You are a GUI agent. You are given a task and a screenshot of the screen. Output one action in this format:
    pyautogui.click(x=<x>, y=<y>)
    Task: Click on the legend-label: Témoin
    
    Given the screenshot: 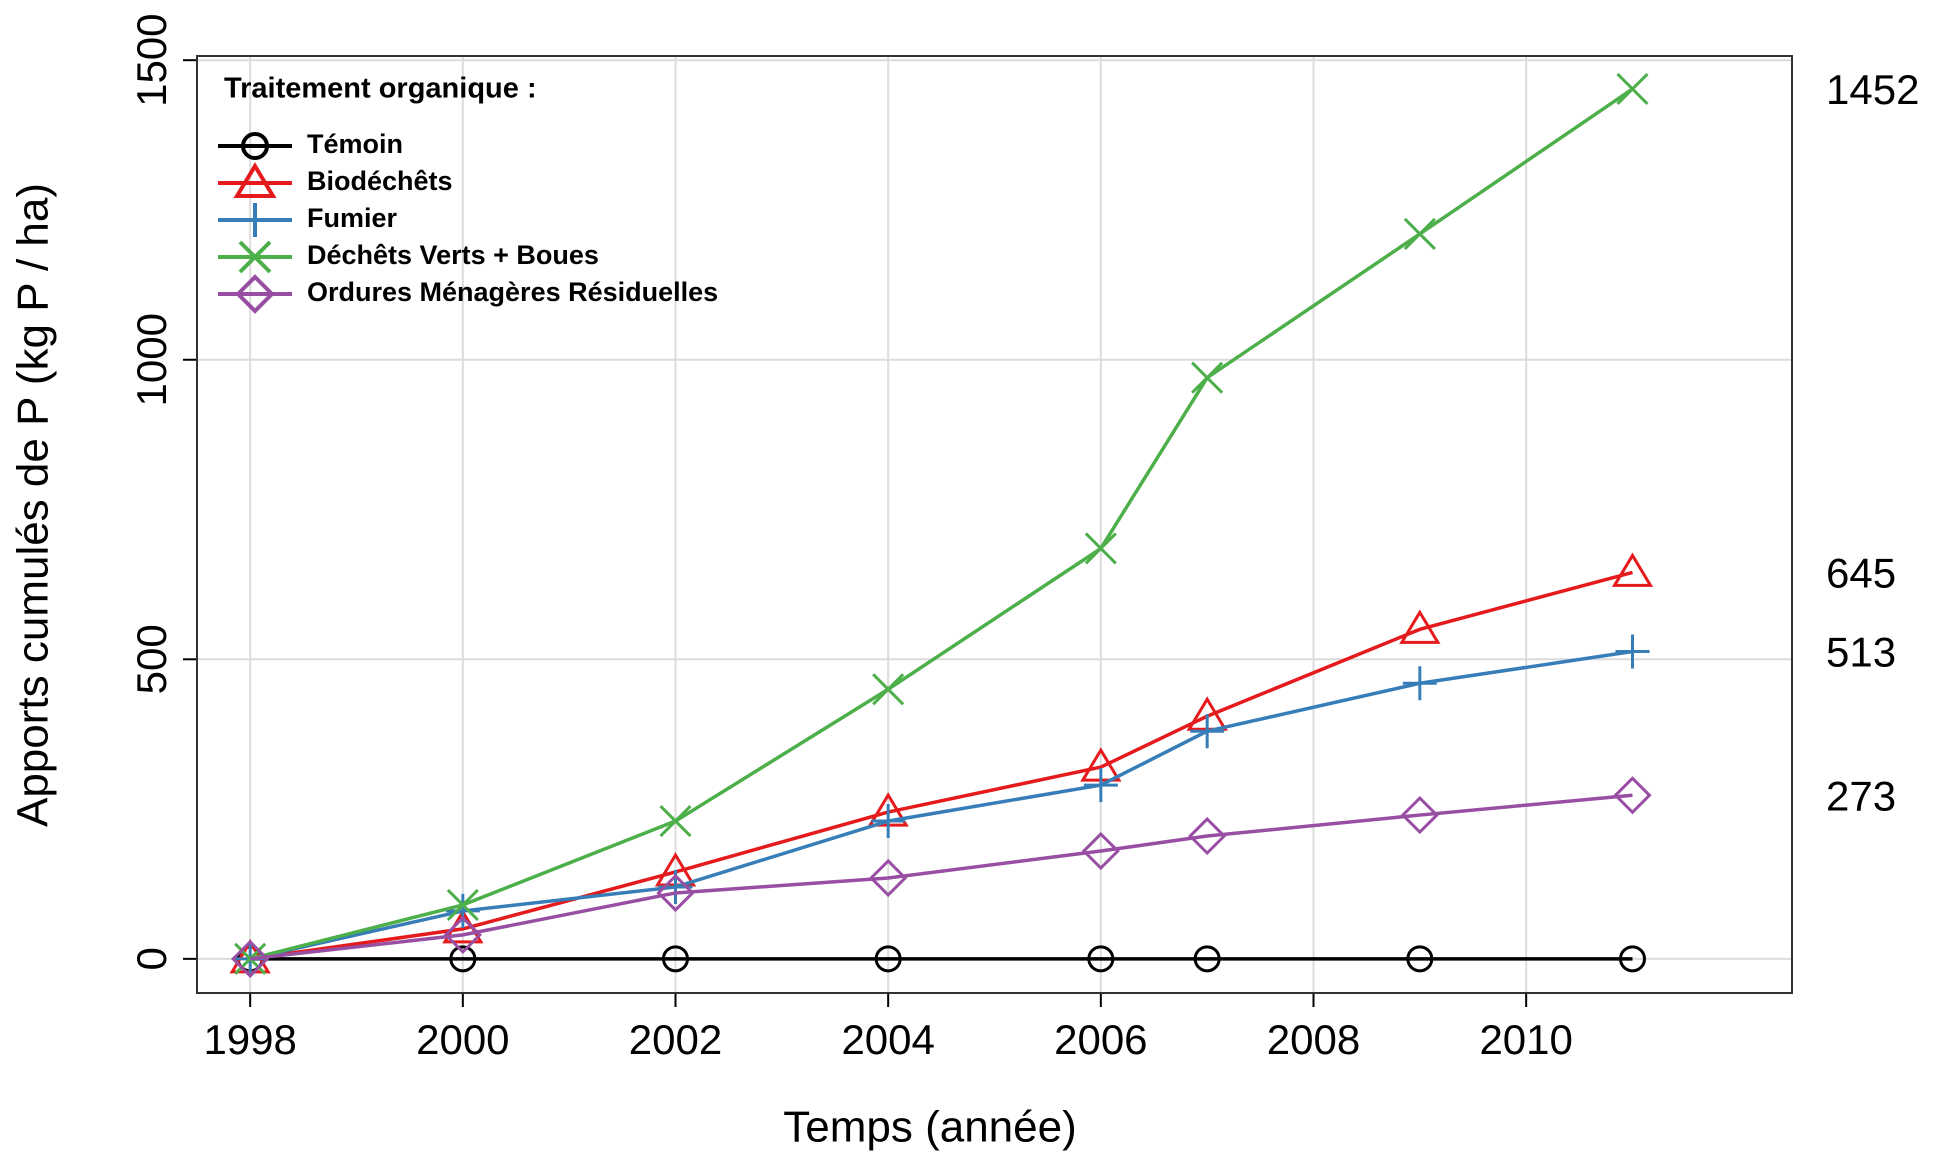 What is the action you would take?
    pyautogui.click(x=355, y=144)
    